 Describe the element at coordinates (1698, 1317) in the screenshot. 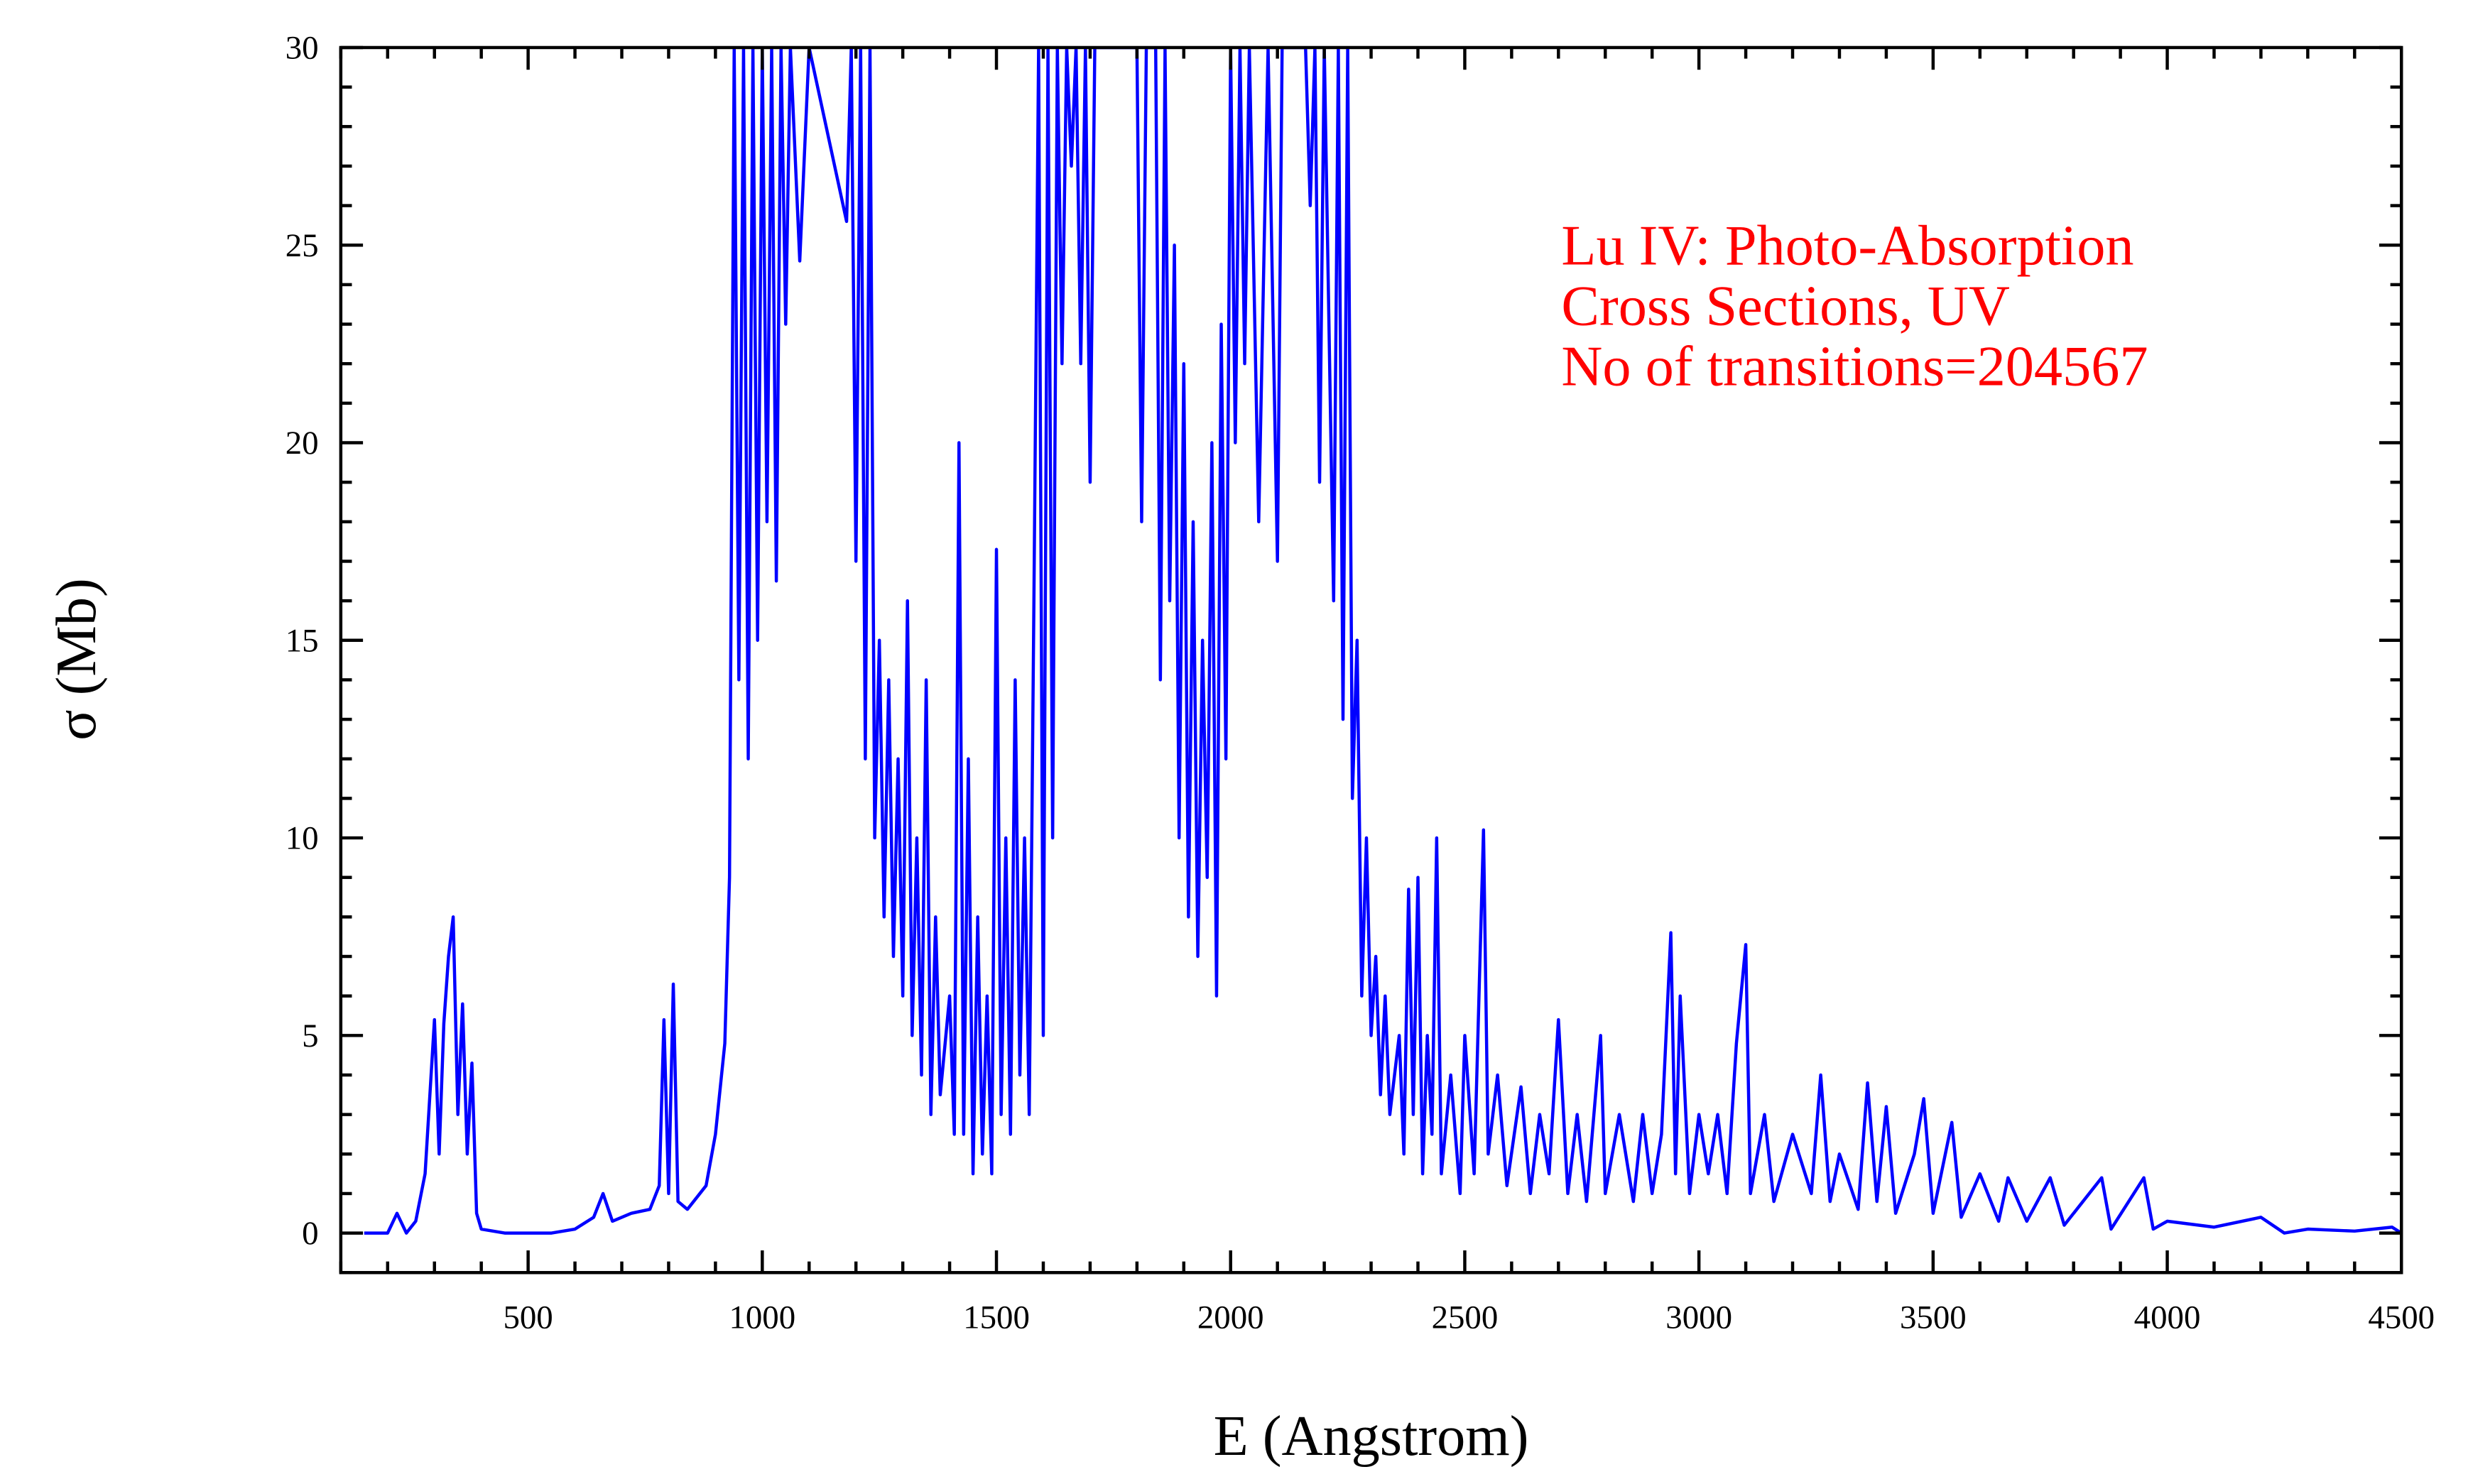

I see `x-tick-label: 3000` at that location.